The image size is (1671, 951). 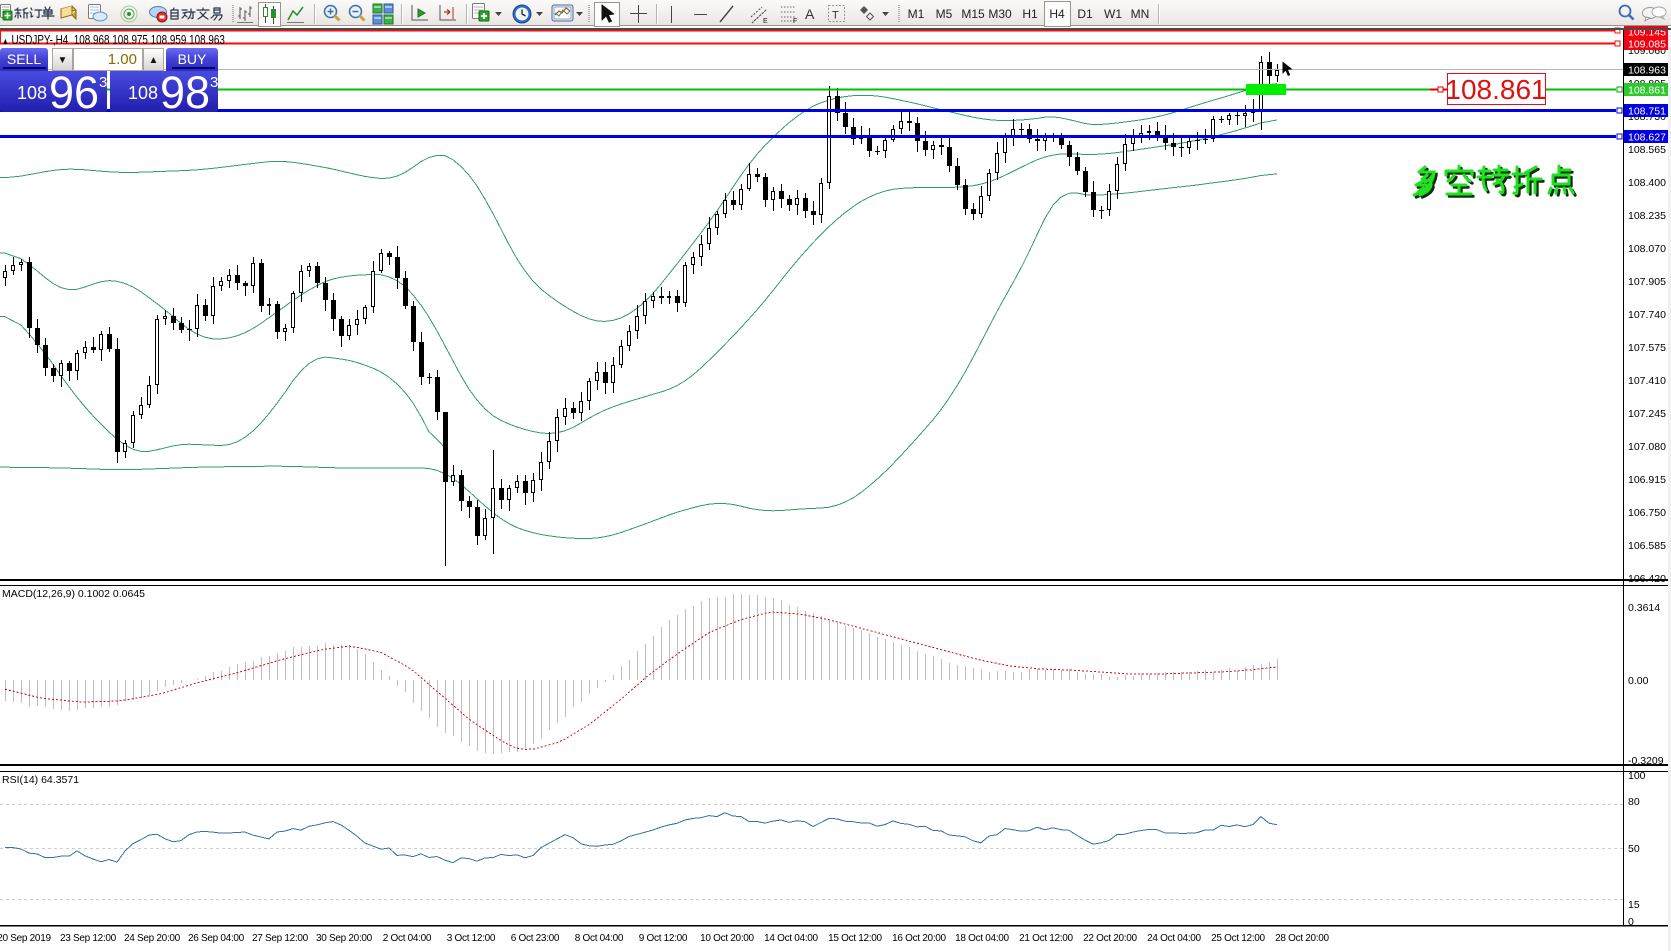 What do you see at coordinates (1000, 14) in the screenshot?
I see `svg-text: M30` at bounding box center [1000, 14].